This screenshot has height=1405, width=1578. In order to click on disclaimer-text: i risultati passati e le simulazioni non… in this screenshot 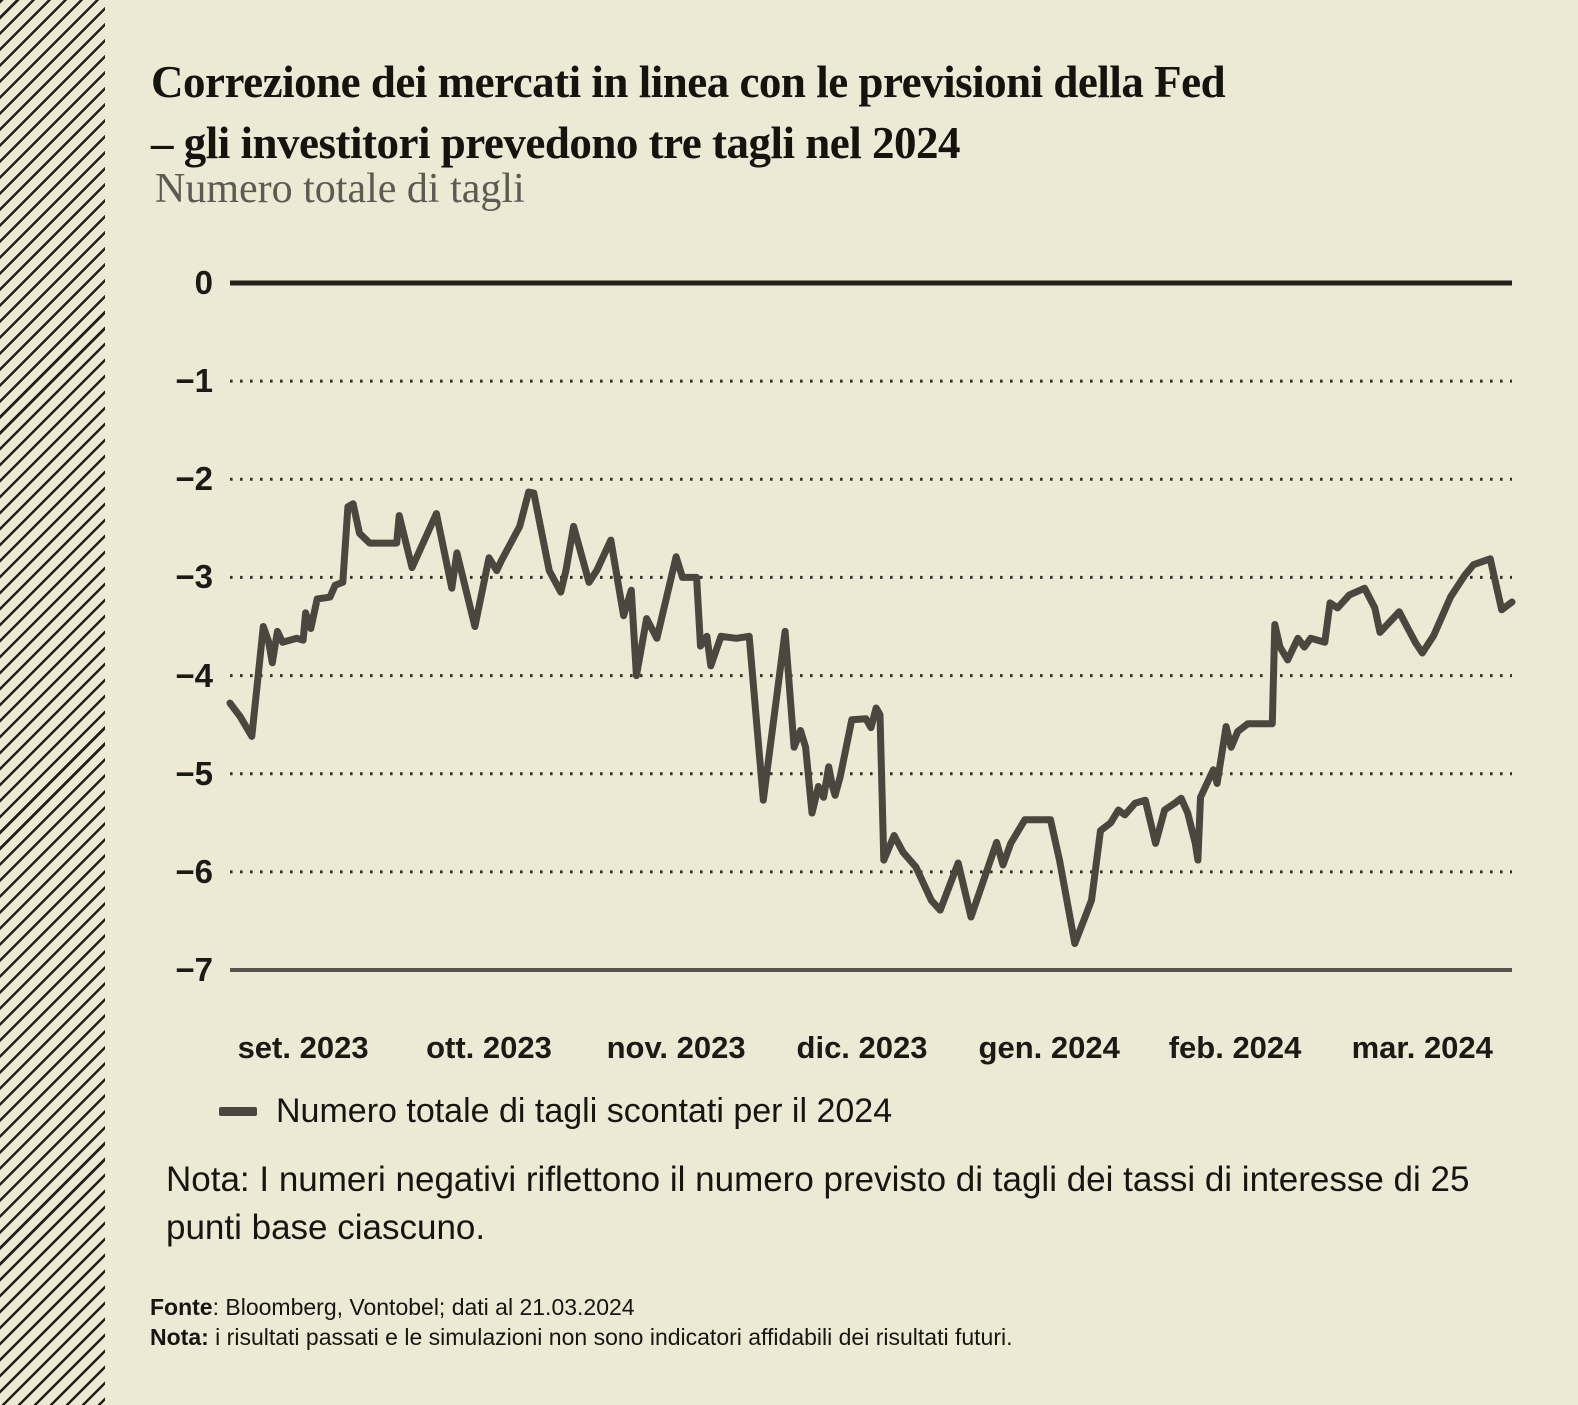, I will do `click(610, 1337)`.